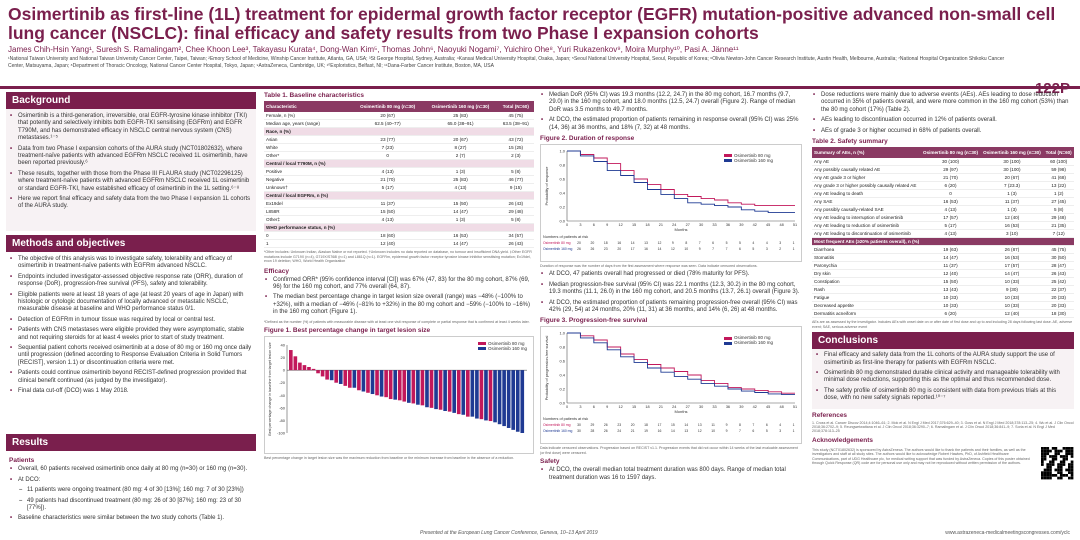 This screenshot has width=1080, height=540. Describe the element at coordinates (660, 243) in the screenshot. I see `at-risk-count: 12` at that location.